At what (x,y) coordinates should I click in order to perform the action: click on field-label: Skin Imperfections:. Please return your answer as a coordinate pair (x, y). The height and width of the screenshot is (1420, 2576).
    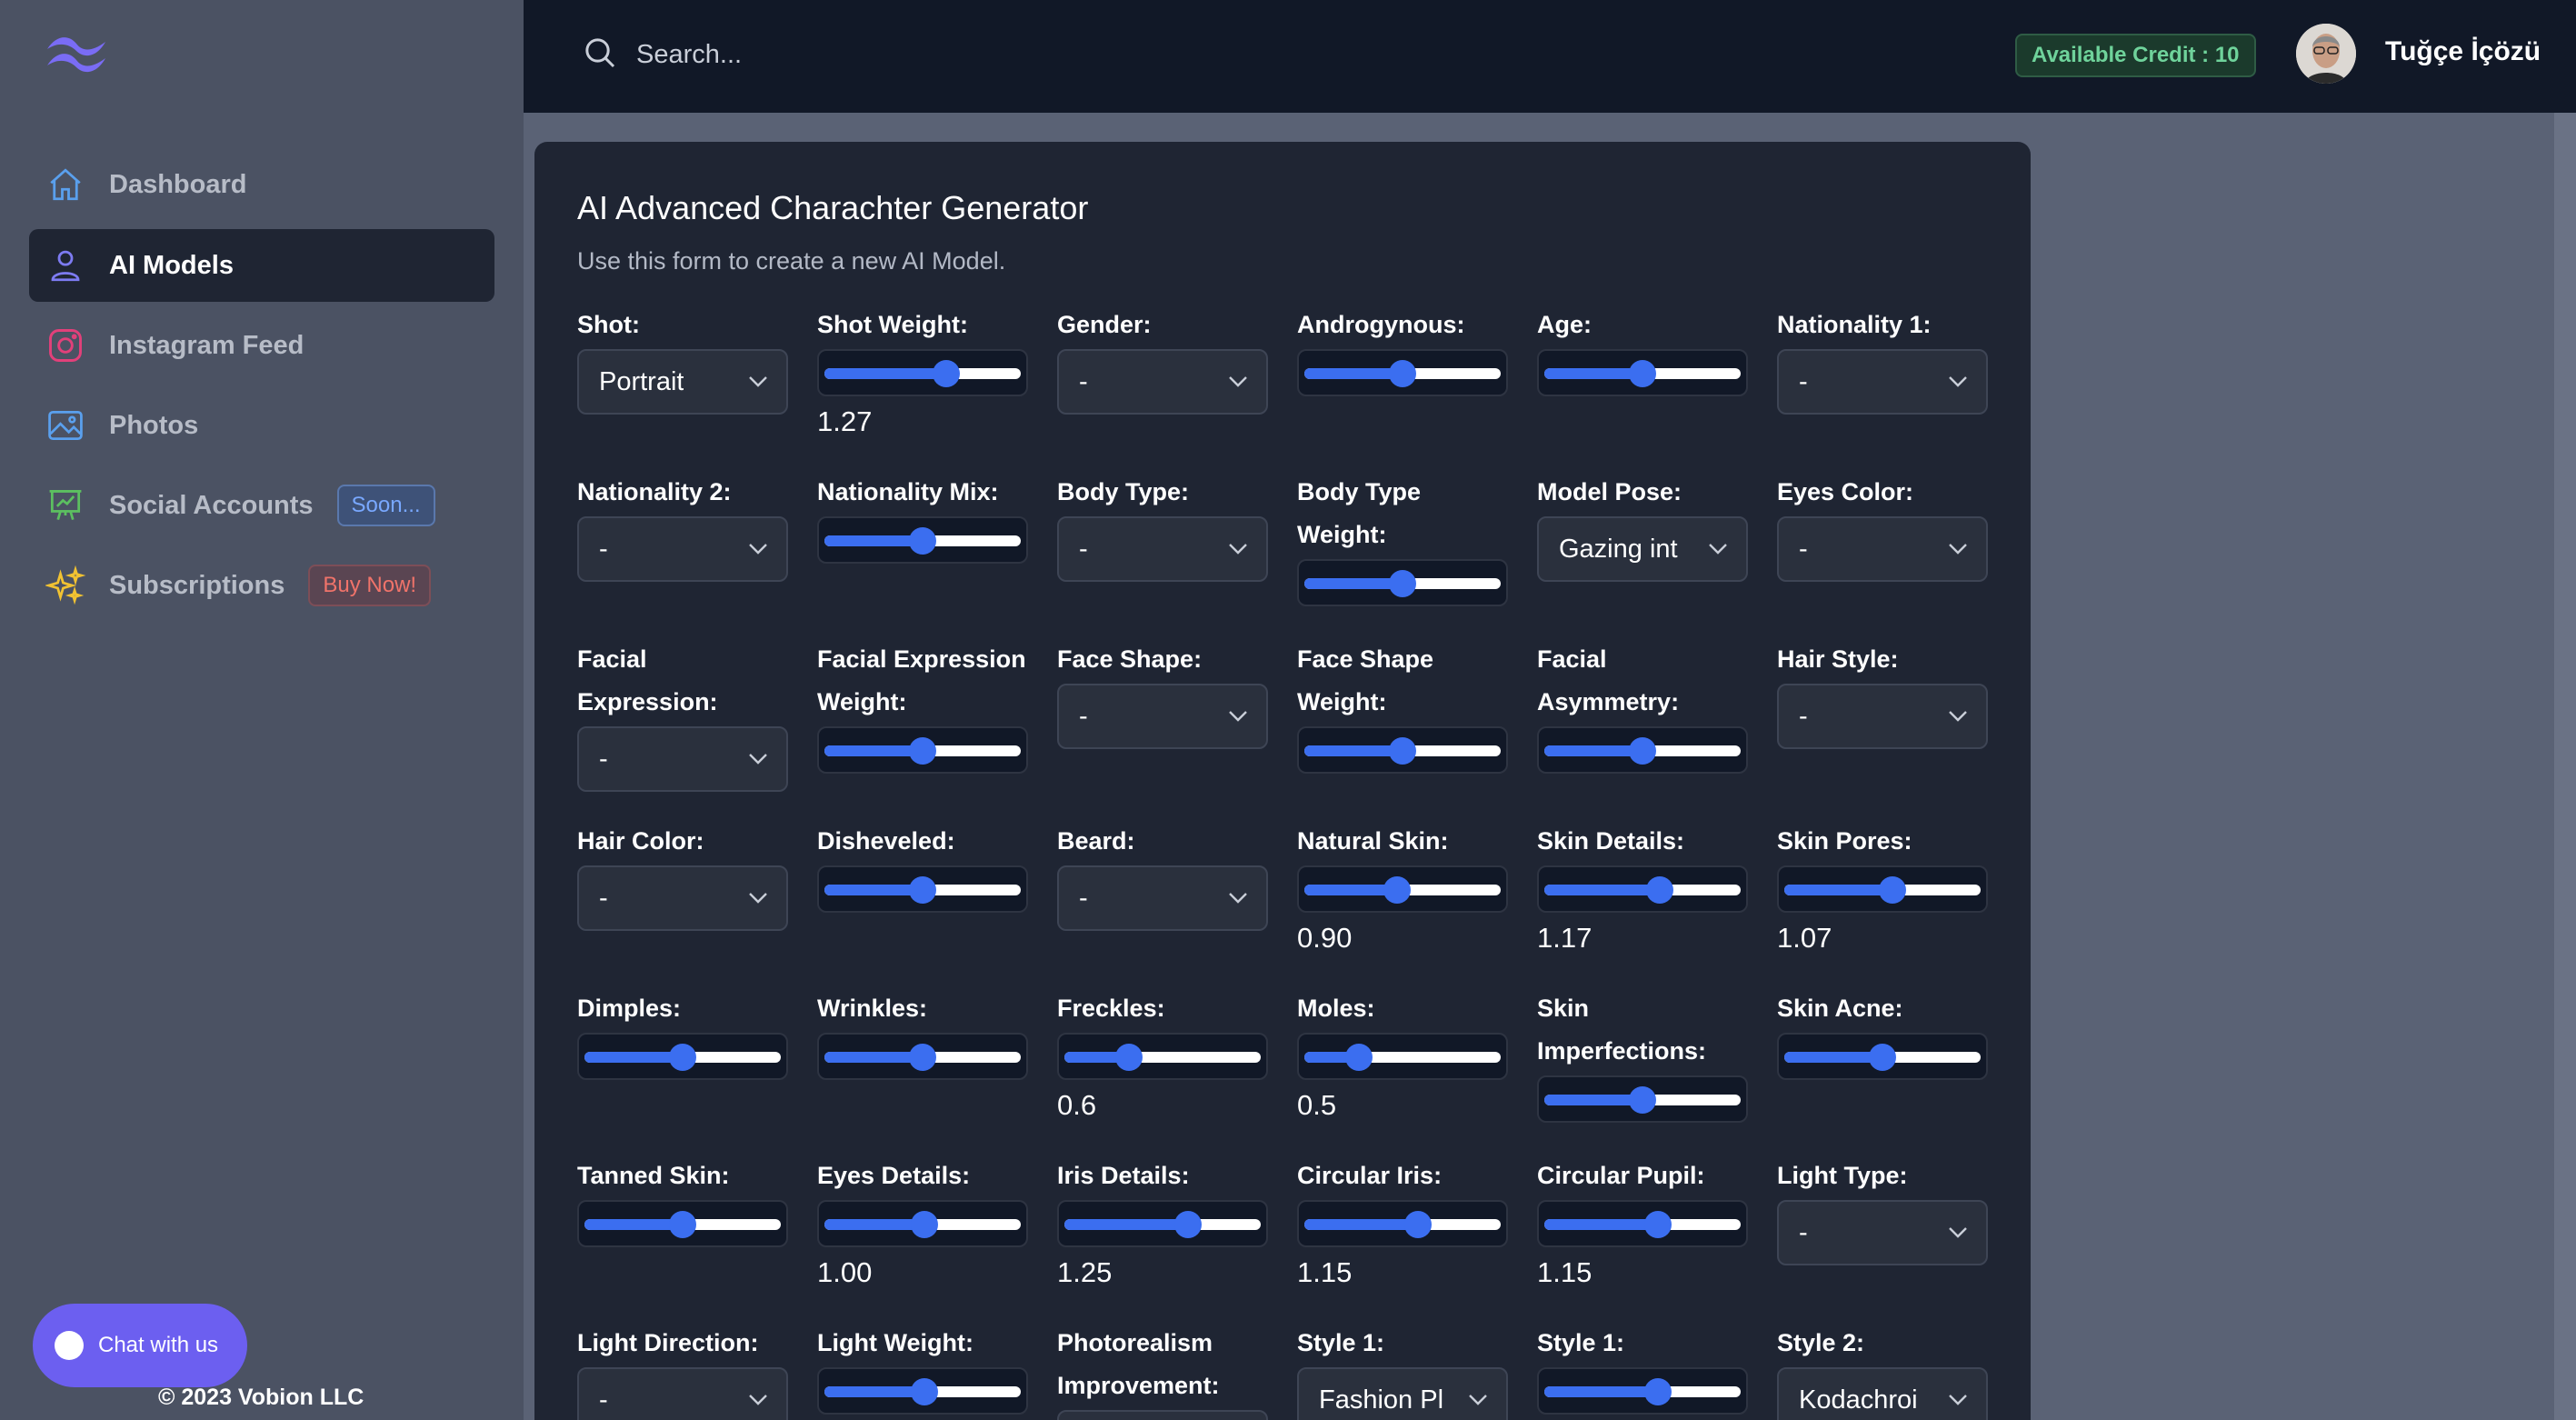
    Looking at the image, I should click on (1622, 1030).